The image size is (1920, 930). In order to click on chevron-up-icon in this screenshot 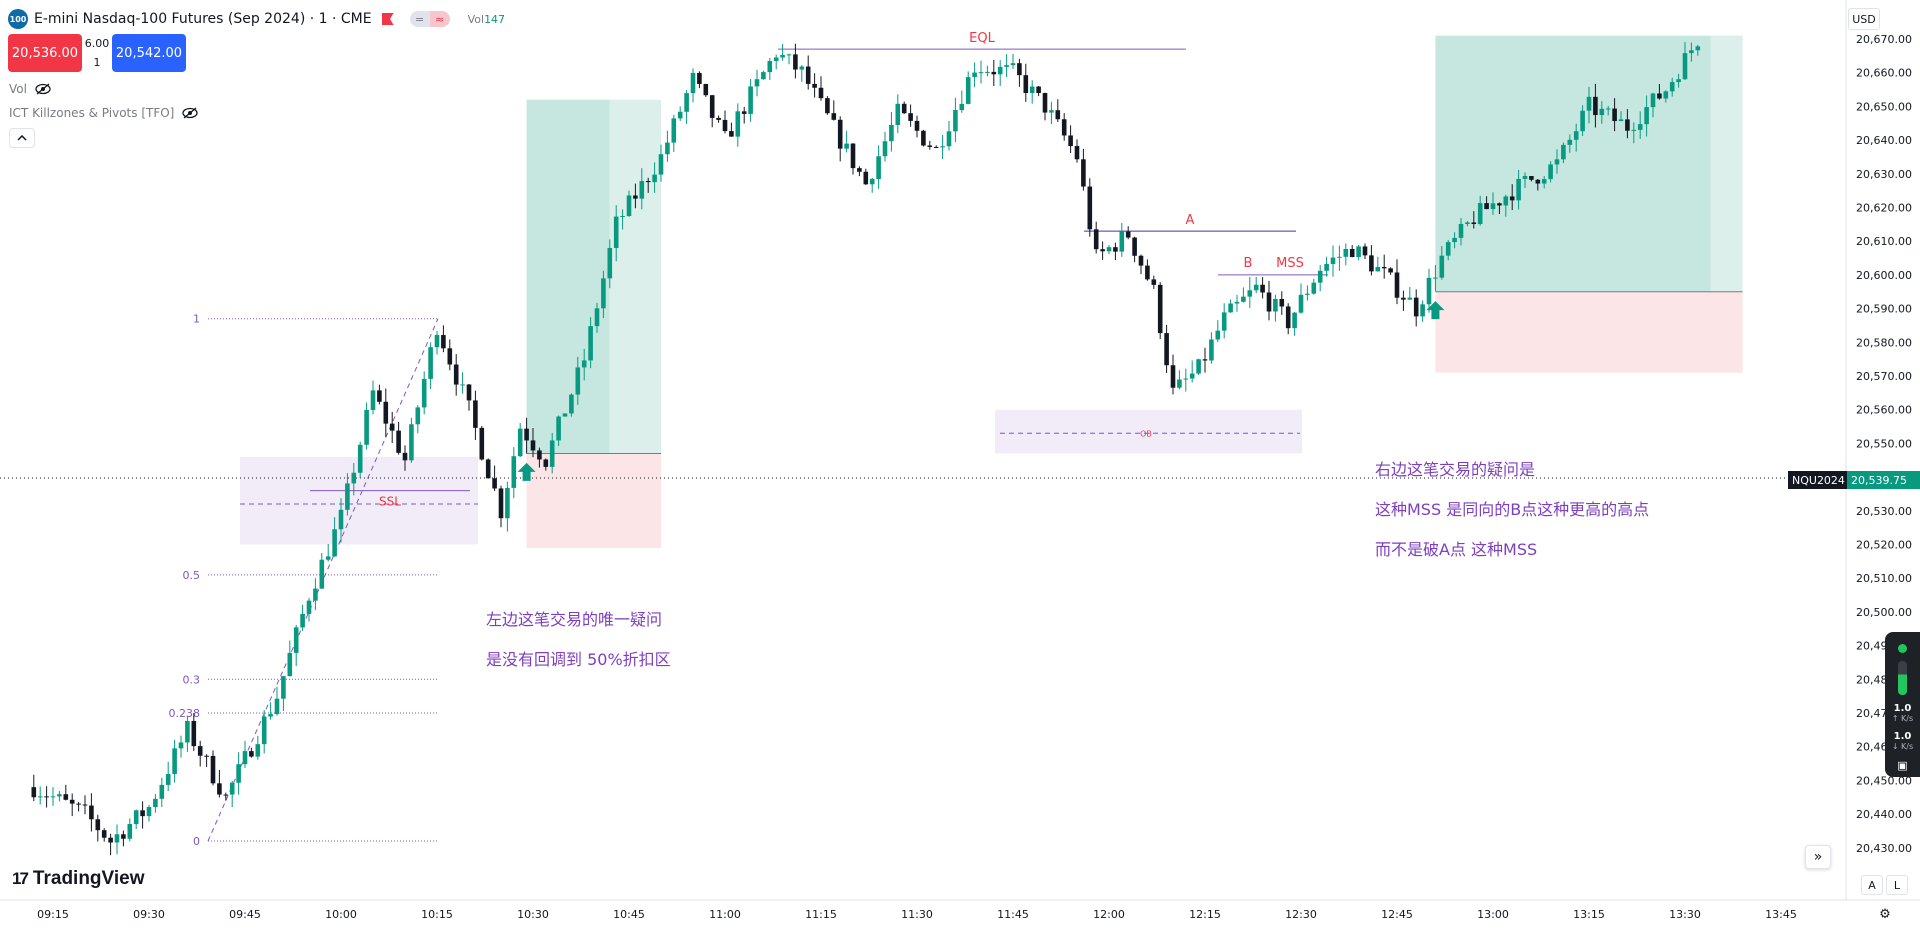, I will do `click(22, 138)`.